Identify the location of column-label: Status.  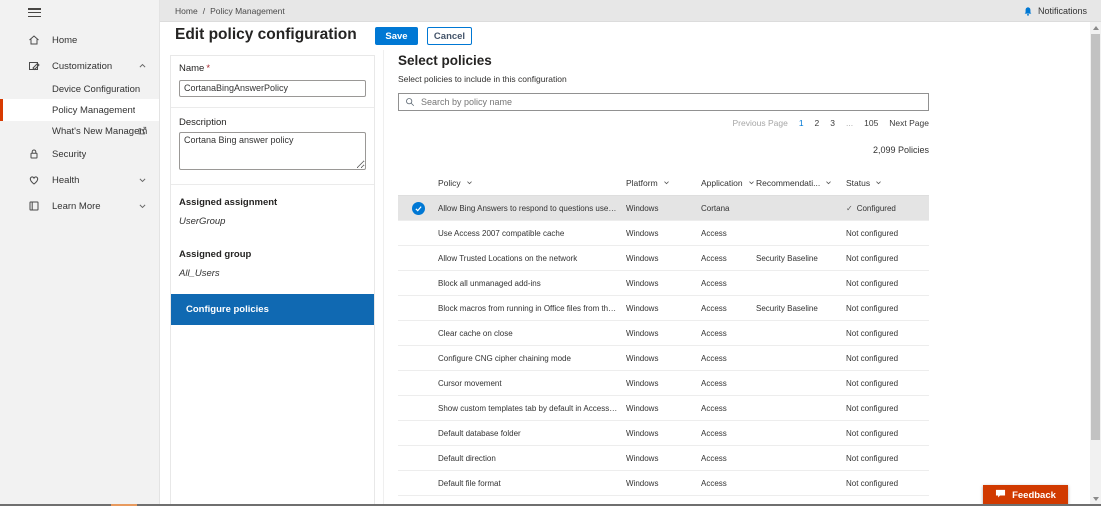
(858, 182).